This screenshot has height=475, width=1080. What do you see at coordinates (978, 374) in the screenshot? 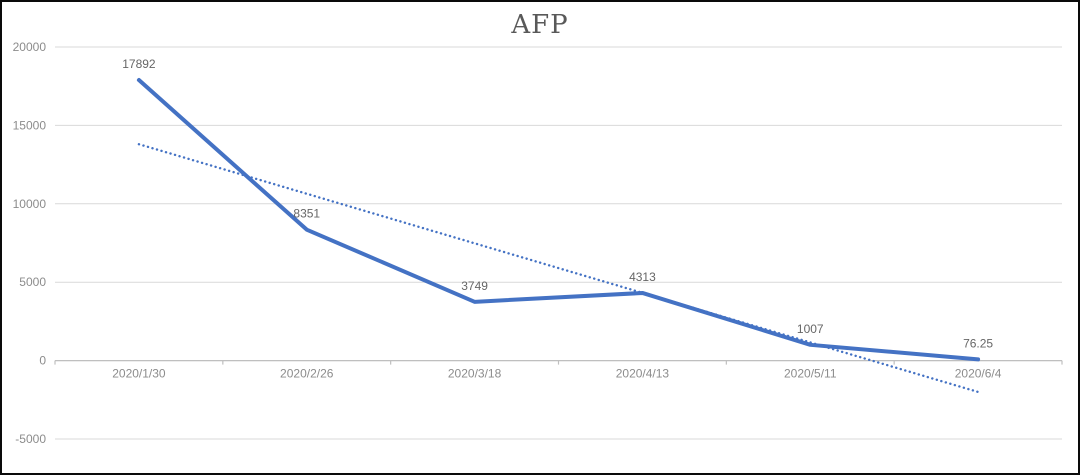
I see `x-tick-label: 2020/6/4` at bounding box center [978, 374].